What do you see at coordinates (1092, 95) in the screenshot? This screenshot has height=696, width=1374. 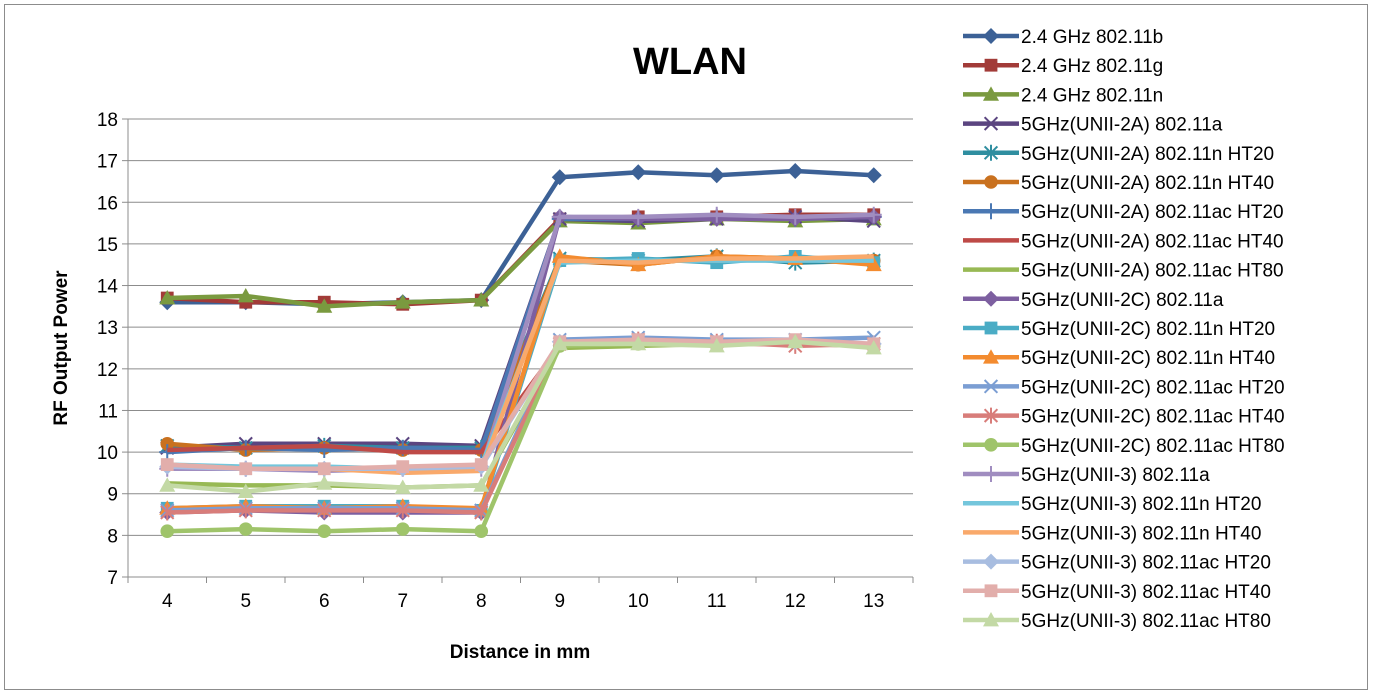 I see `legend-label: 2.4 GHz 802.11n` at bounding box center [1092, 95].